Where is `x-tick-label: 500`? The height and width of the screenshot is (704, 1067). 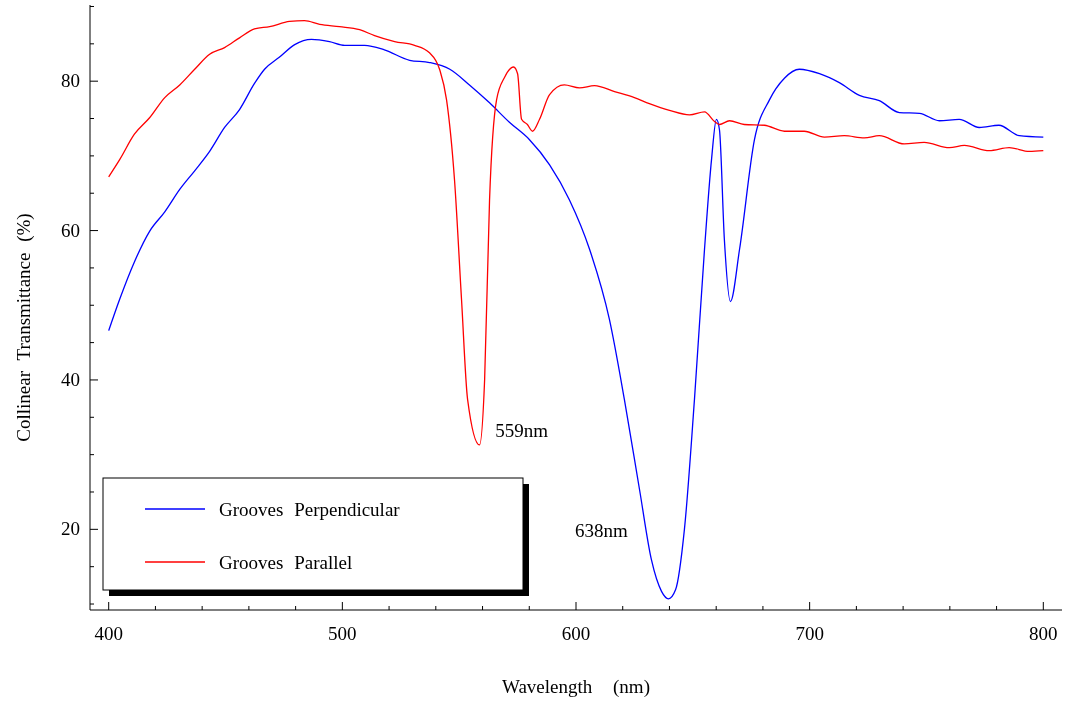
x-tick-label: 500 is located at coordinates (342, 633).